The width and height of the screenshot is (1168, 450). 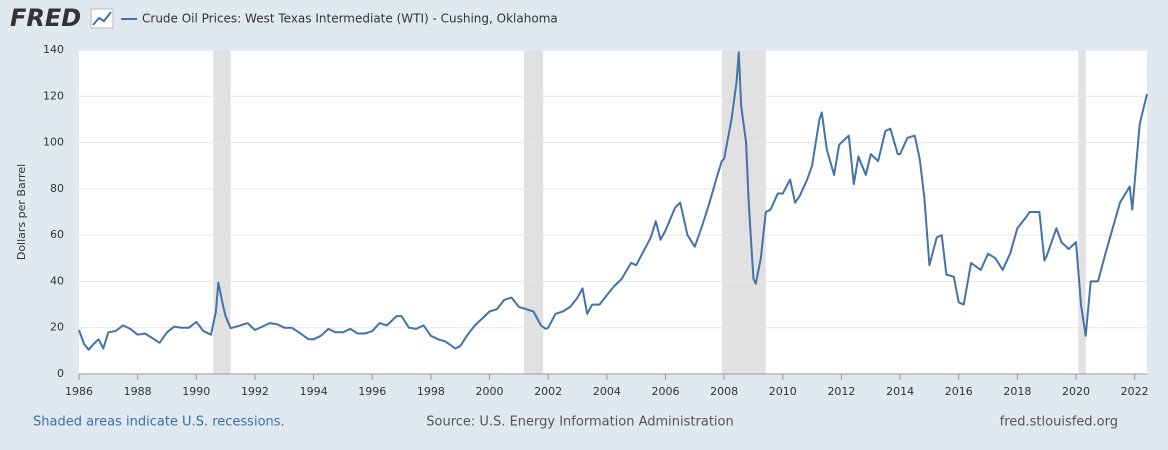 I want to click on x-tick-label: 1988, so click(x=138, y=391).